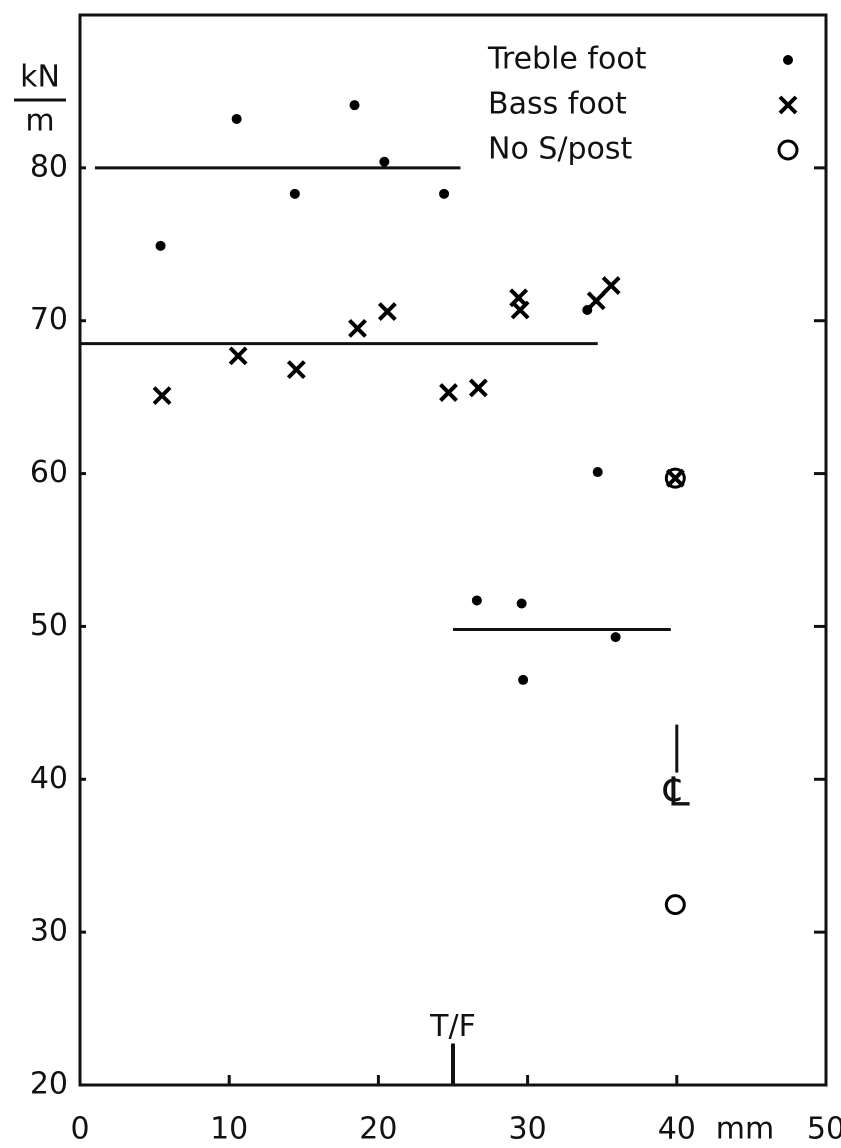 This screenshot has width=841, height=1148. I want to click on annotation: T/F, so click(452, 1026).